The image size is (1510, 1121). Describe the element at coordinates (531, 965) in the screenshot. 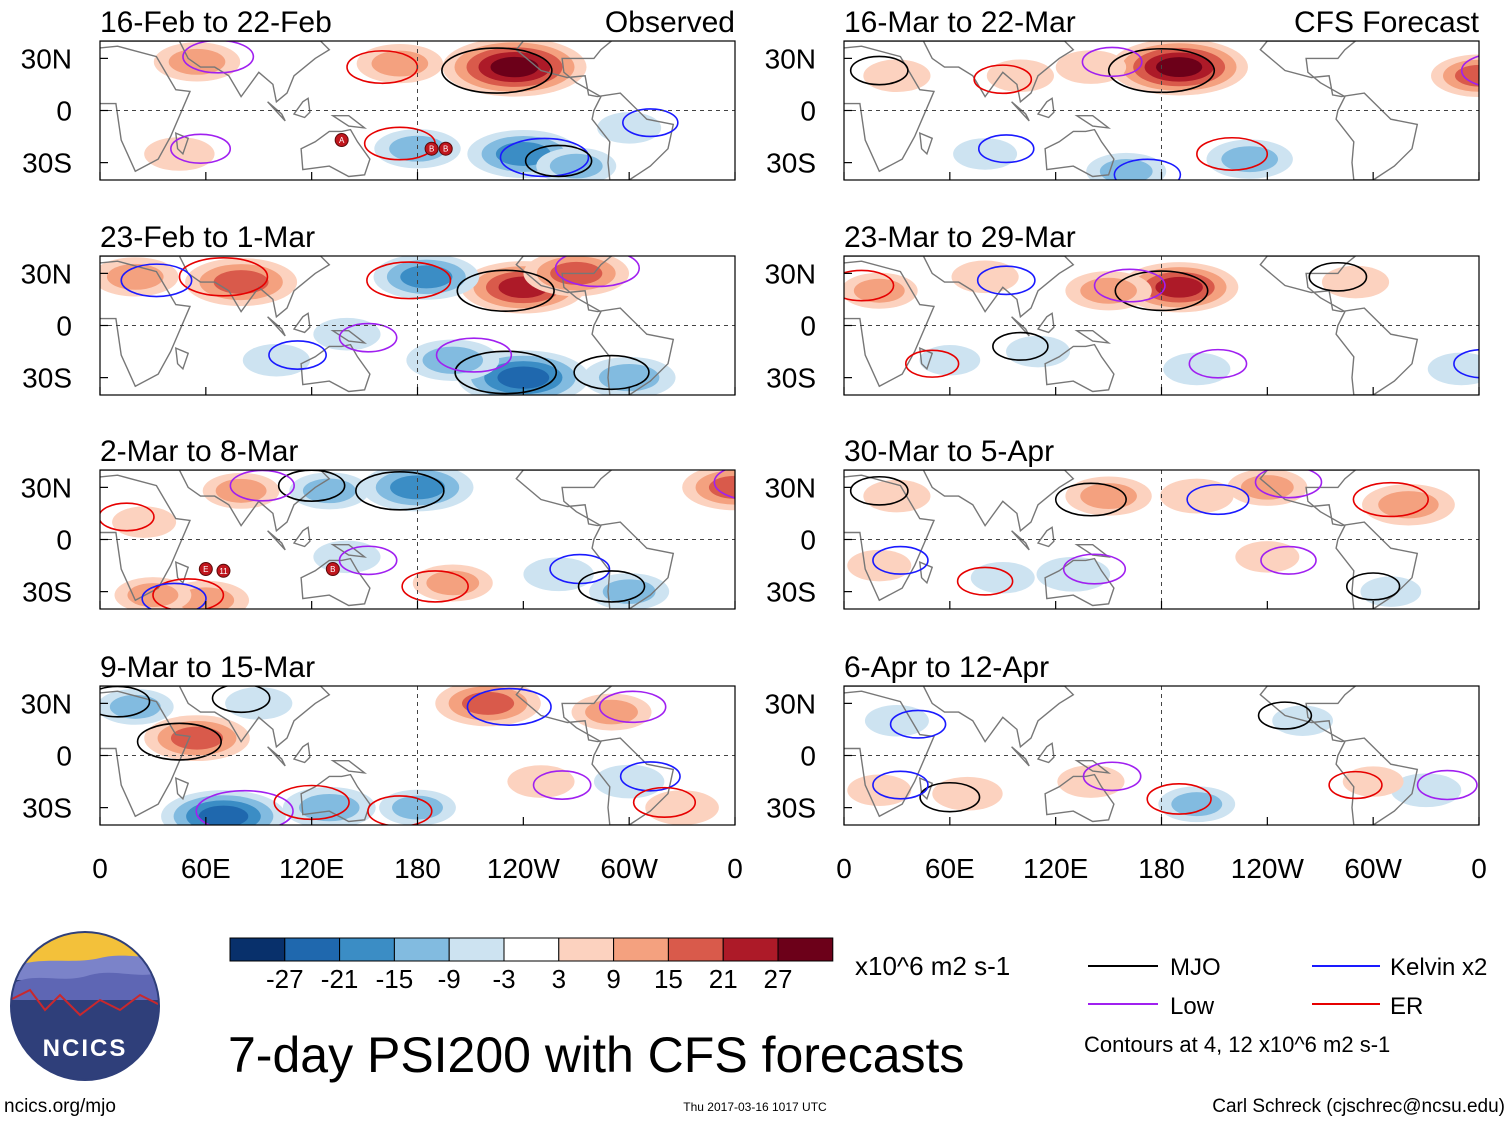

I see `colorbar: -27 -21 -15 -9 -3 3 9 15 21 27` at that location.